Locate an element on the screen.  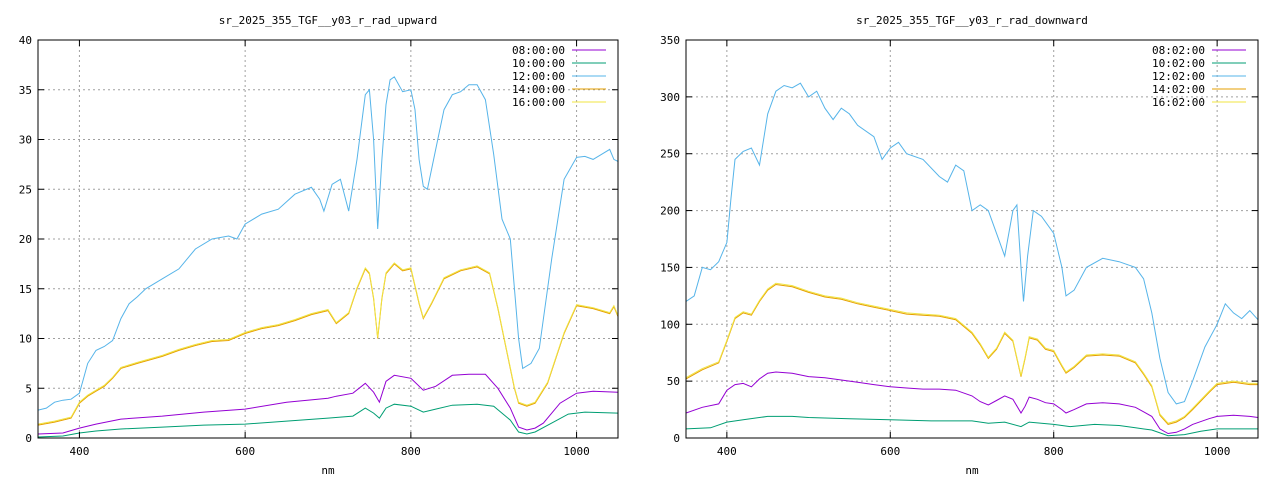
y-tick-label: 15 is located at coordinates (25, 289).